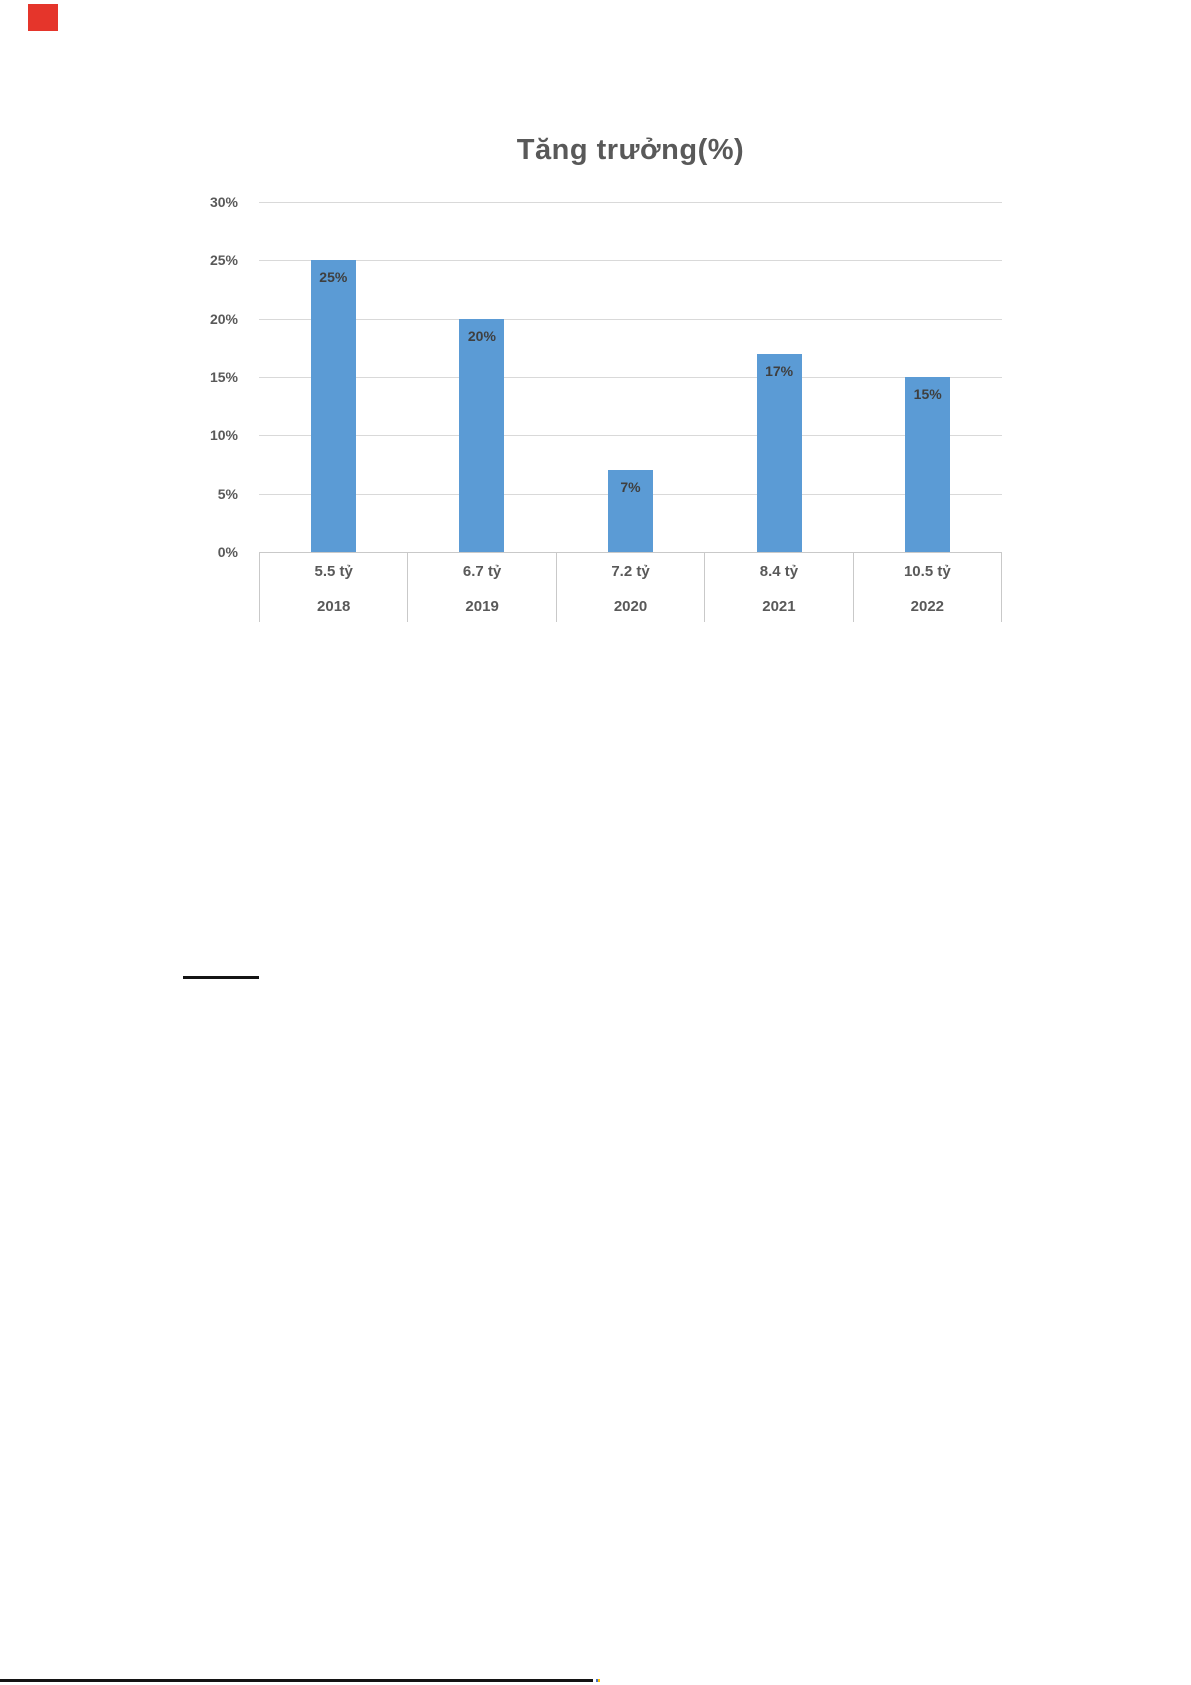  Describe the element at coordinates (927, 587) in the screenshot. I see `category-cell: 10.5 tỷ 2022` at that location.